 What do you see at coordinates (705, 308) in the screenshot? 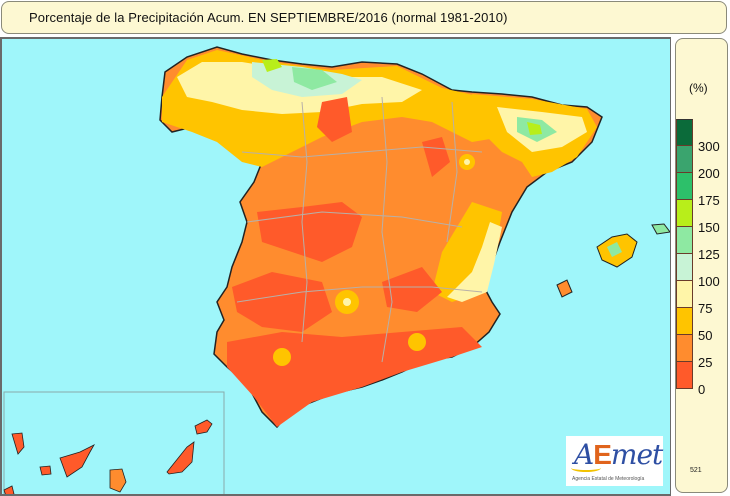
I see `legend-label-75: 75` at bounding box center [705, 308].